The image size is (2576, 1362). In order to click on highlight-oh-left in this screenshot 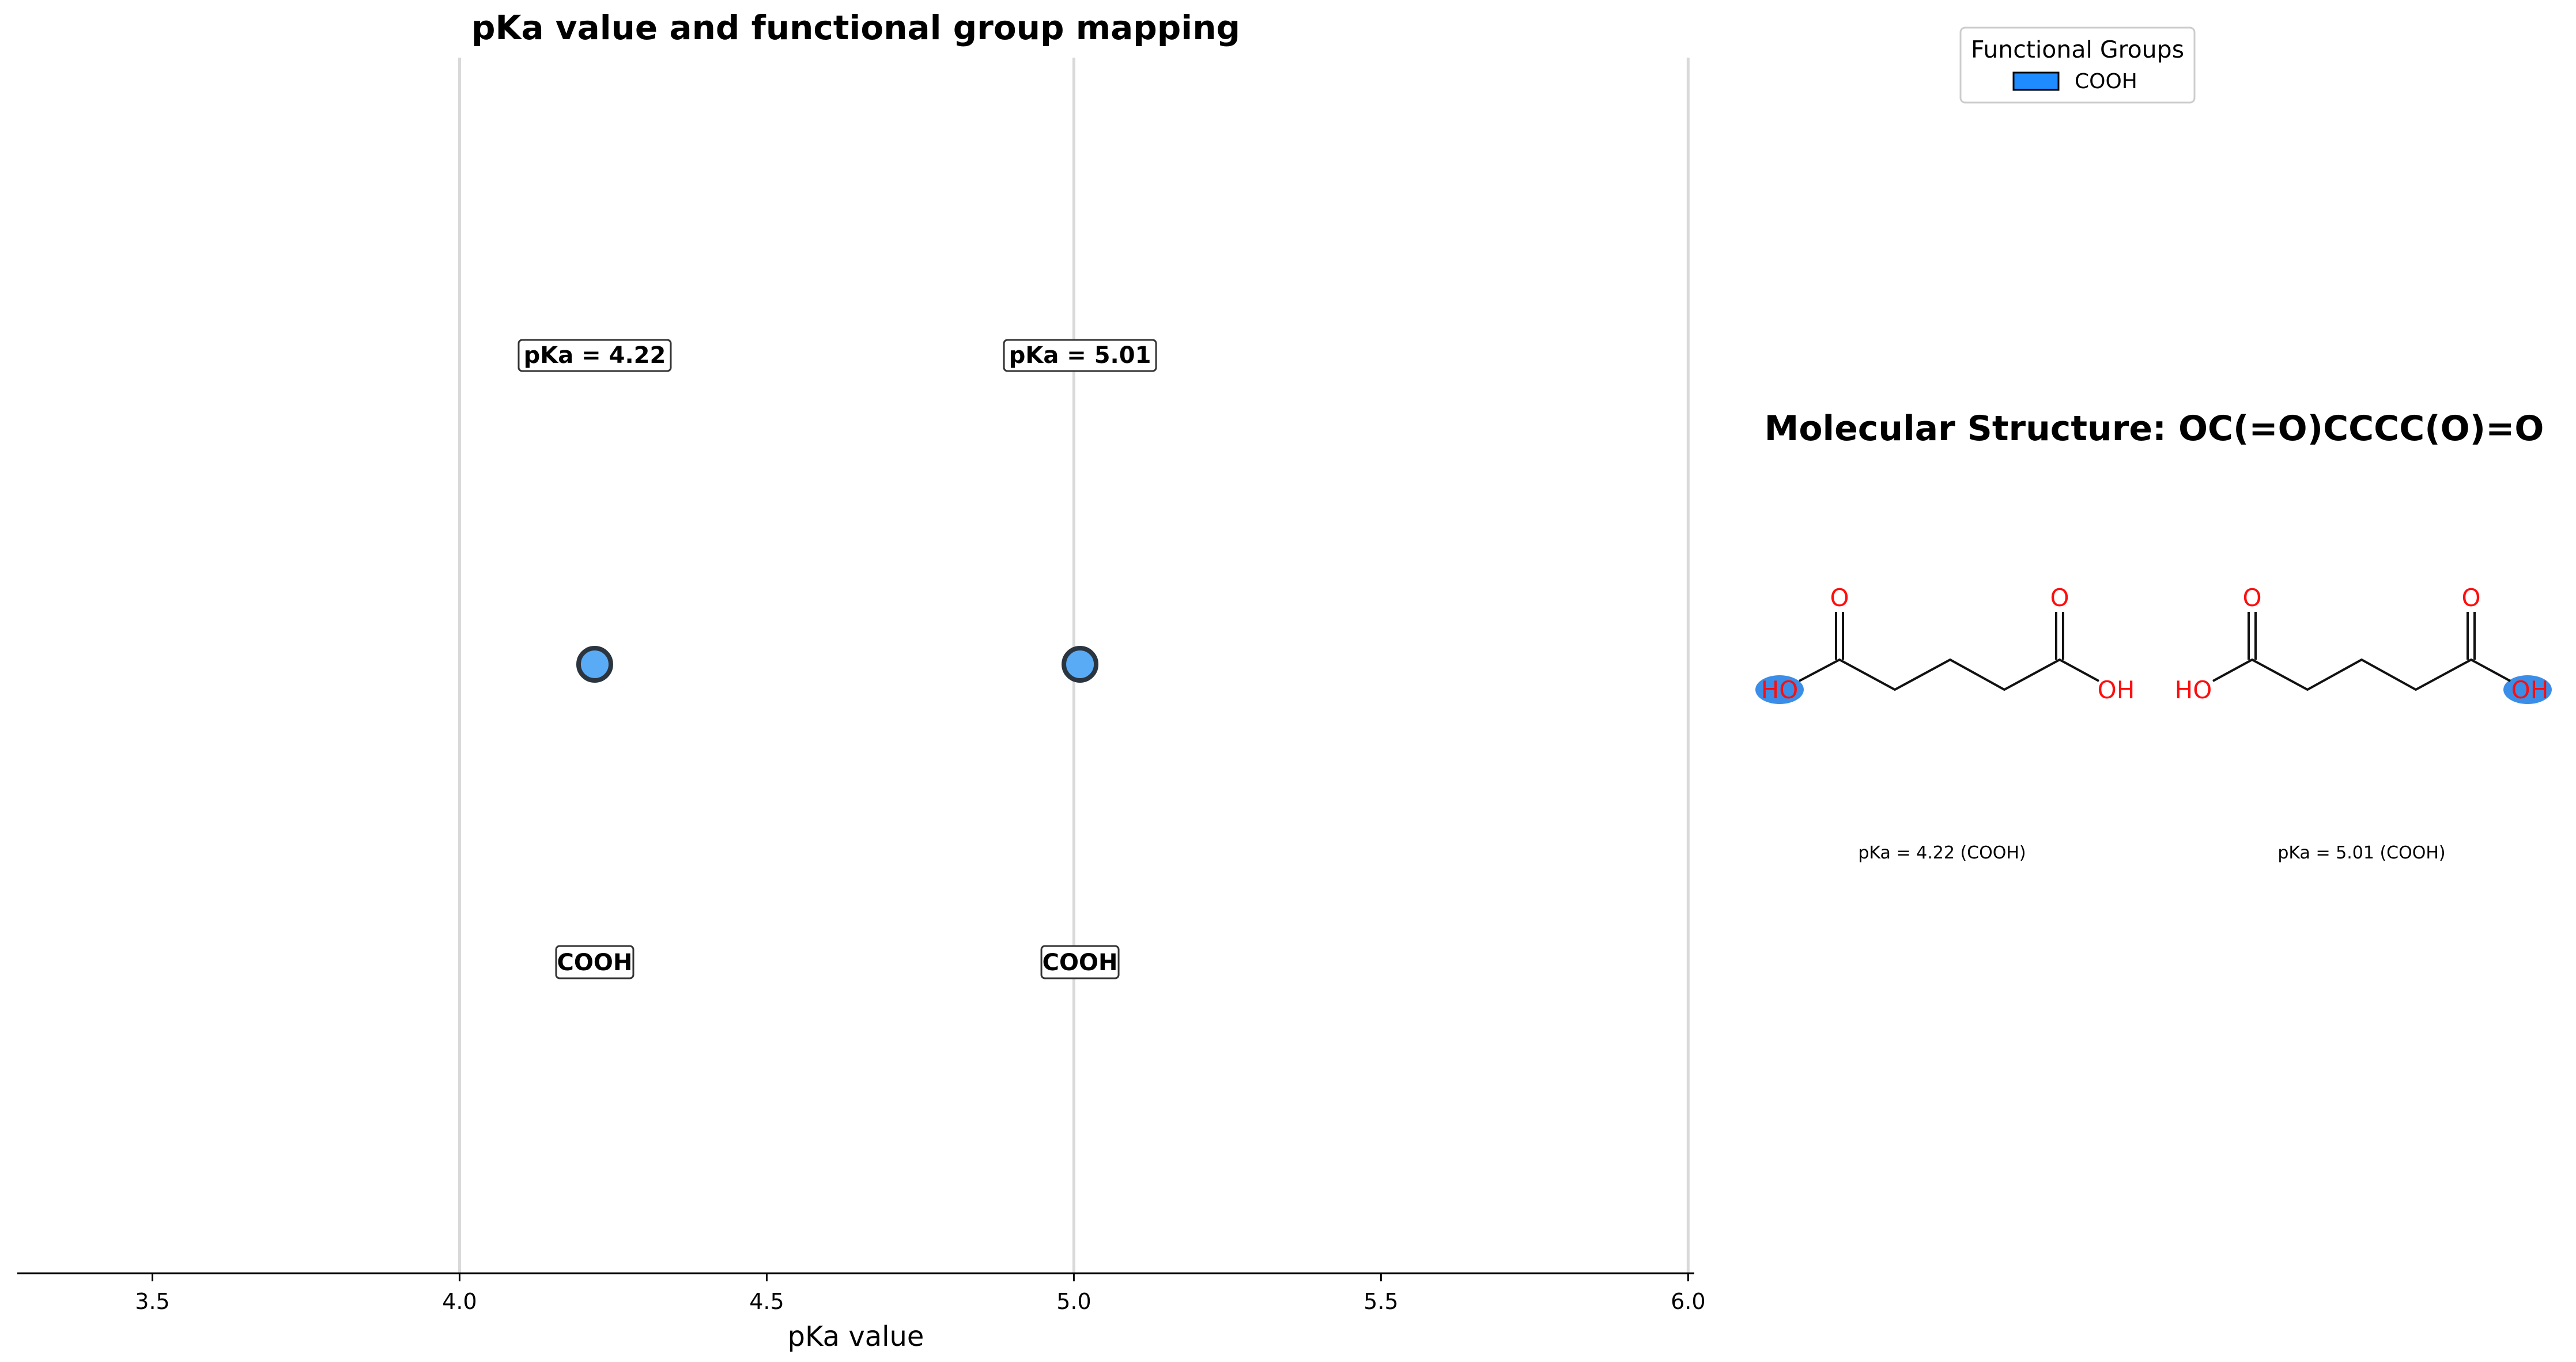, I will do `click(1779, 689)`.